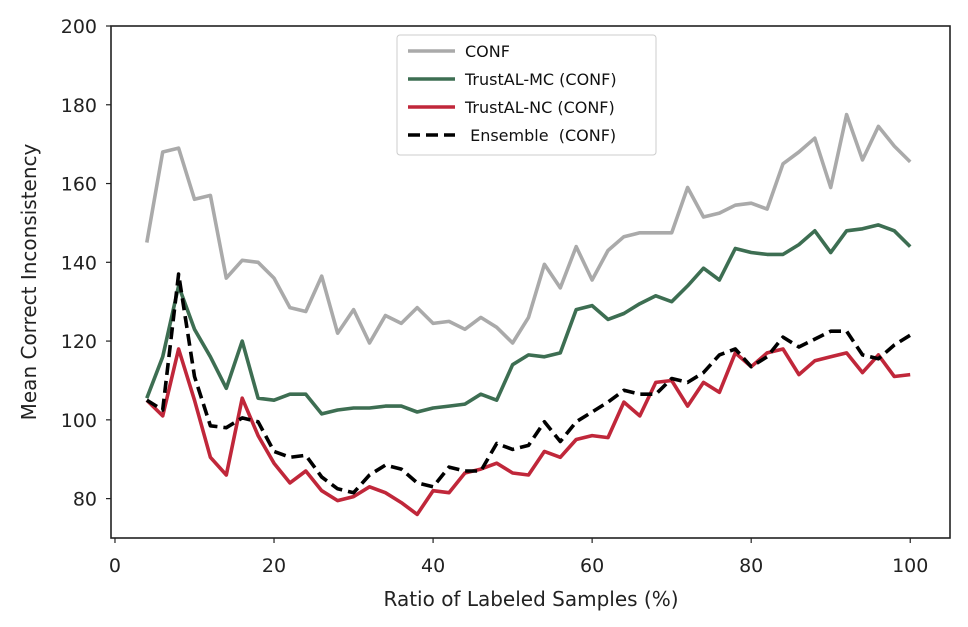 This screenshot has width=968, height=627. Describe the element at coordinates (85, 500) in the screenshot. I see `y-tick-label: 80` at that location.